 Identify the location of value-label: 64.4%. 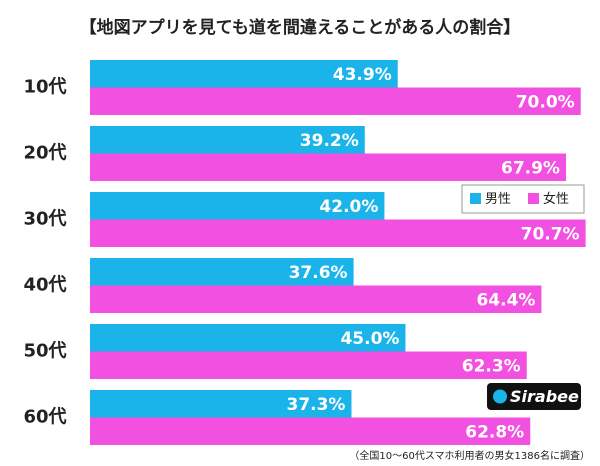
(505, 300).